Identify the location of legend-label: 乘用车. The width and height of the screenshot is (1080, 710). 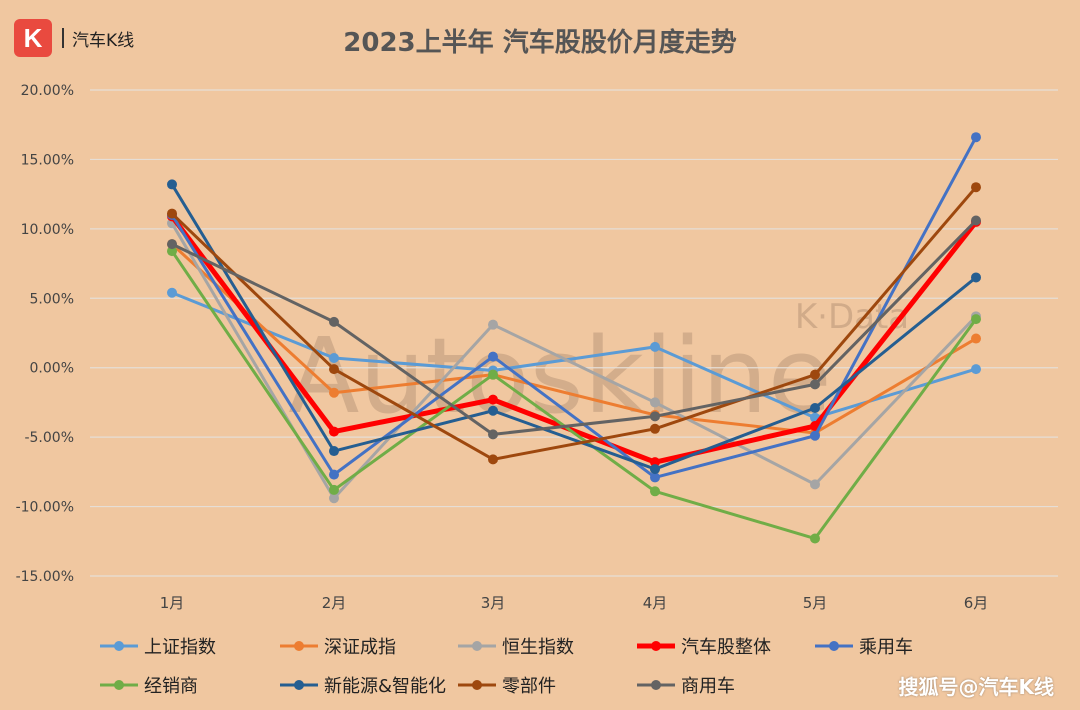
(886, 647).